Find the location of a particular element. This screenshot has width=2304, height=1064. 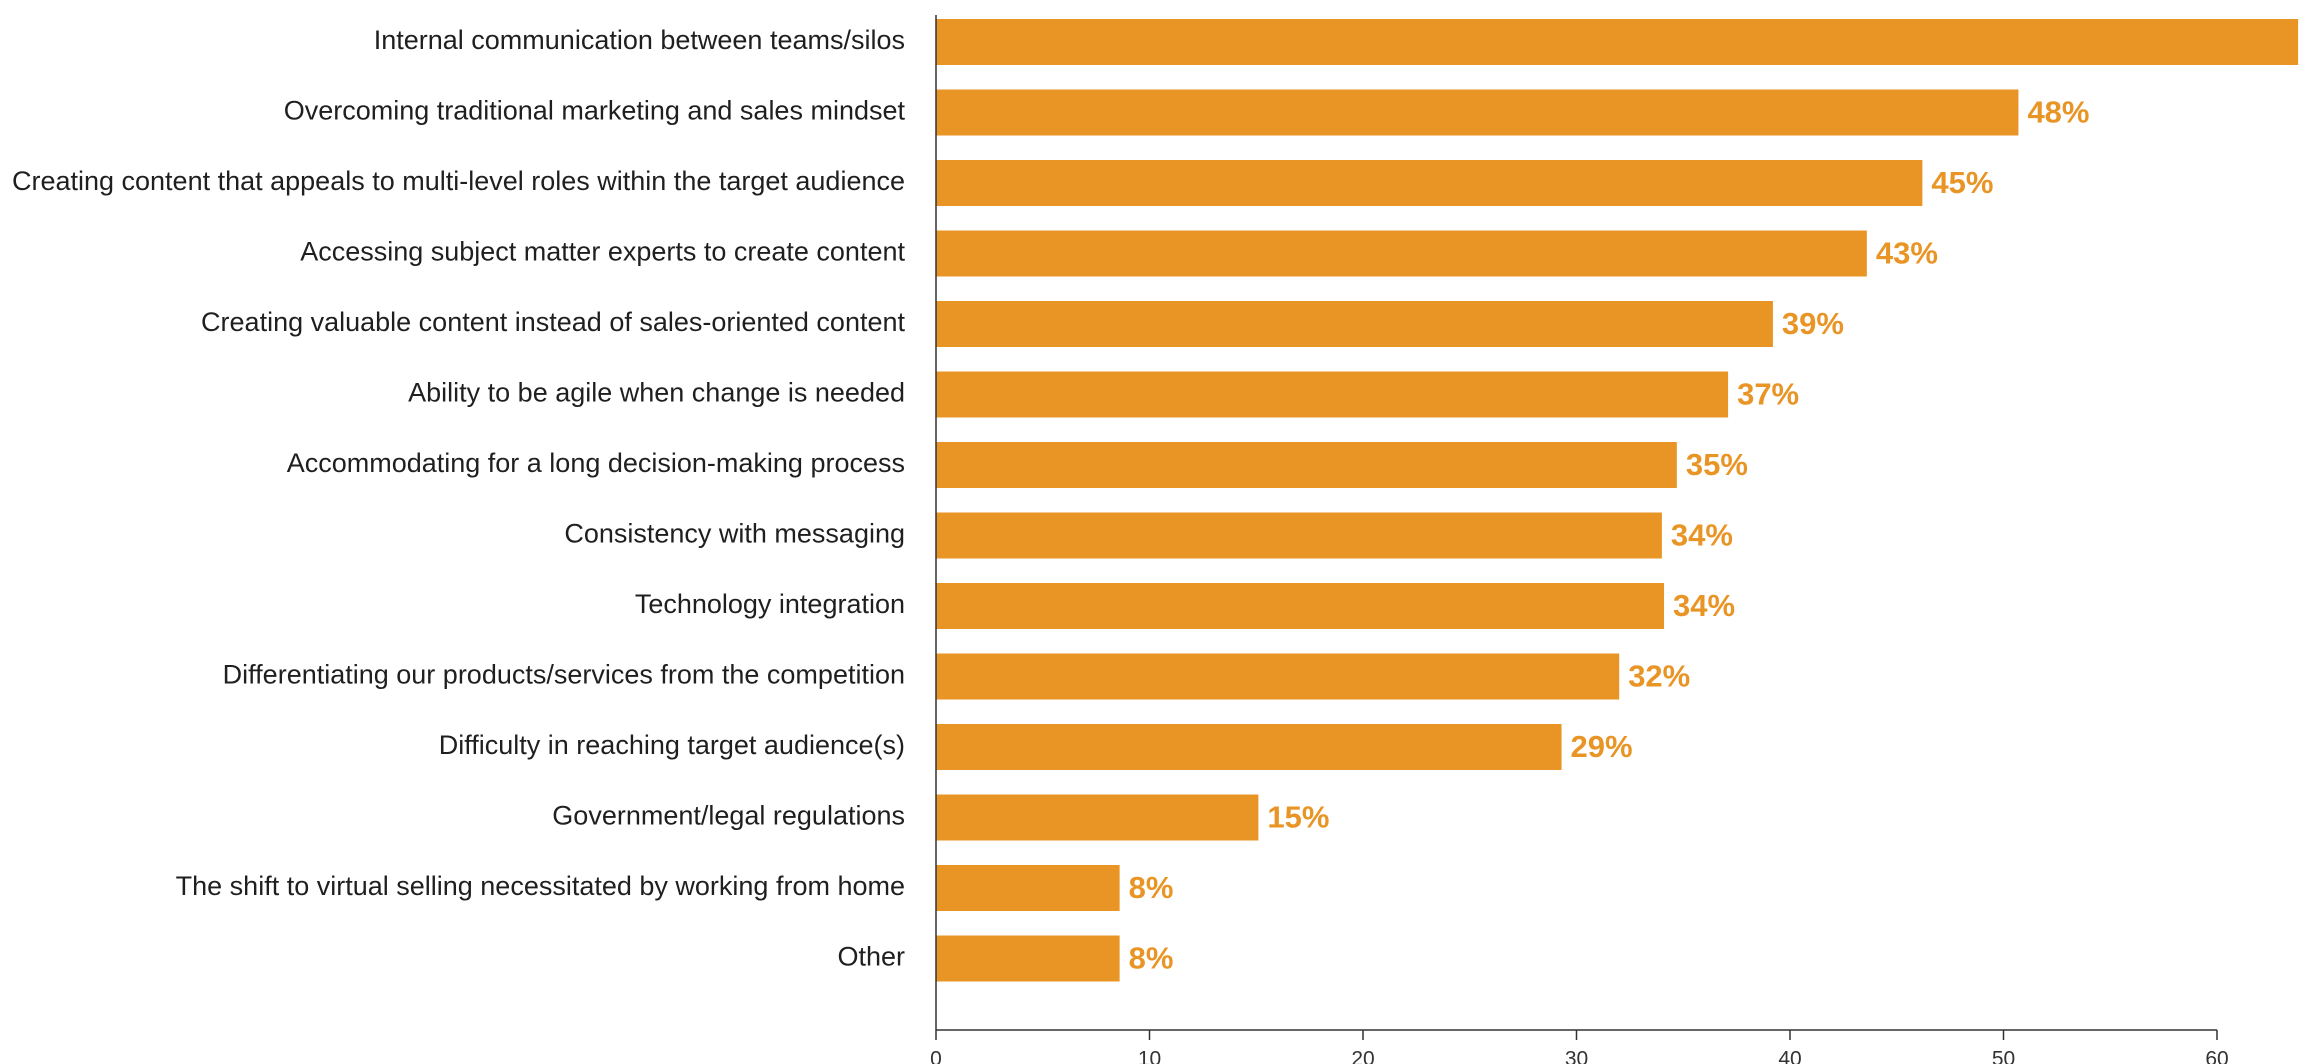

x-tick-label: 30 is located at coordinates (1576, 1056).